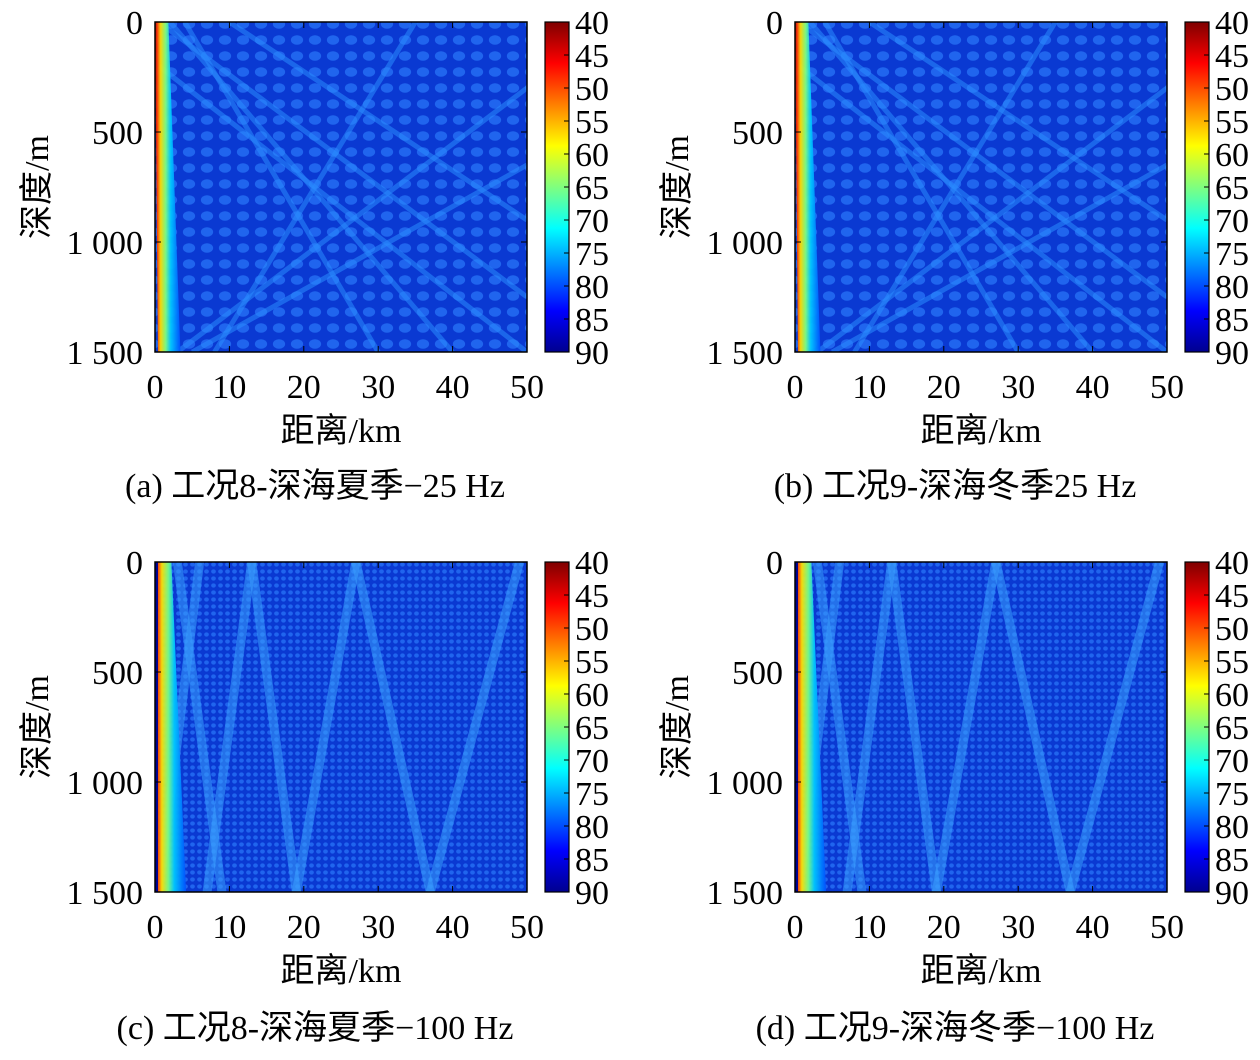 This screenshot has width=1260, height=1060. What do you see at coordinates (955, 1028) in the screenshot?
I see `caption-d: (d) 工况9-深海冬季−100 Hz` at bounding box center [955, 1028].